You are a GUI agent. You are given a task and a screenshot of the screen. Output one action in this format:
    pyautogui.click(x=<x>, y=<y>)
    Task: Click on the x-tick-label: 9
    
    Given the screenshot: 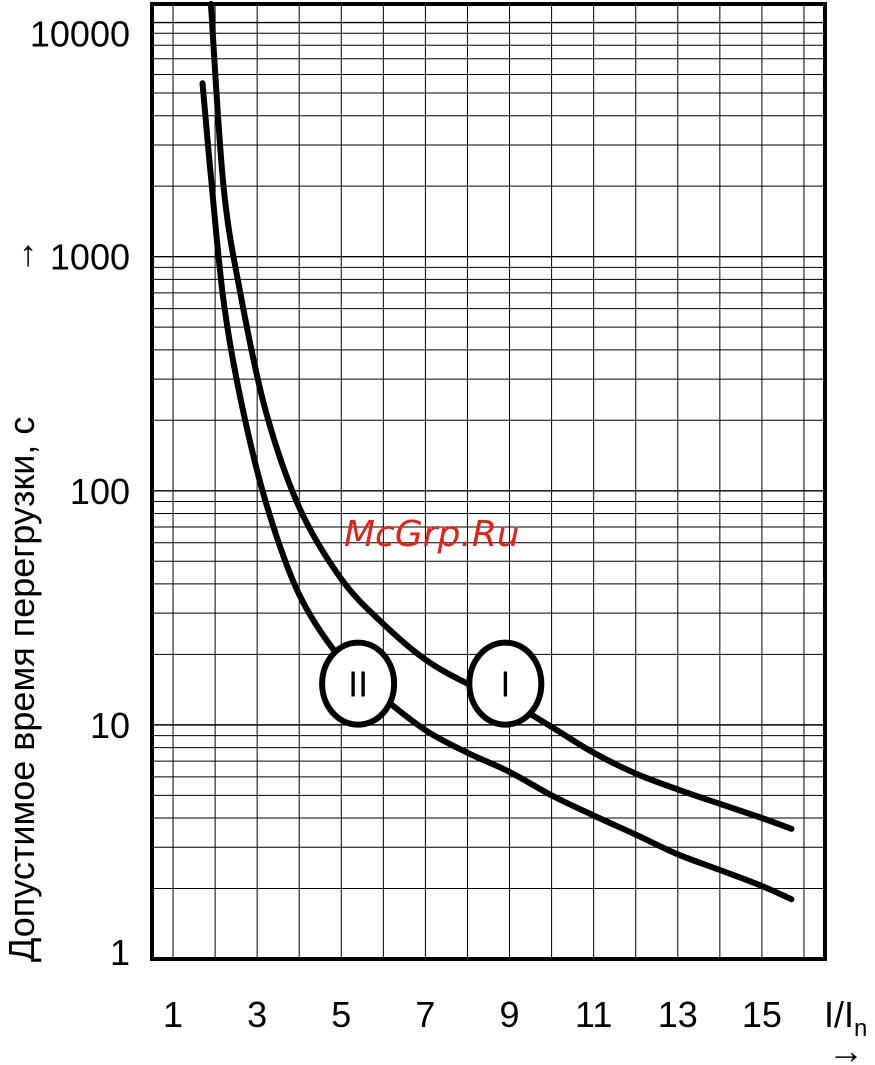 What is the action you would take?
    pyautogui.click(x=510, y=1014)
    